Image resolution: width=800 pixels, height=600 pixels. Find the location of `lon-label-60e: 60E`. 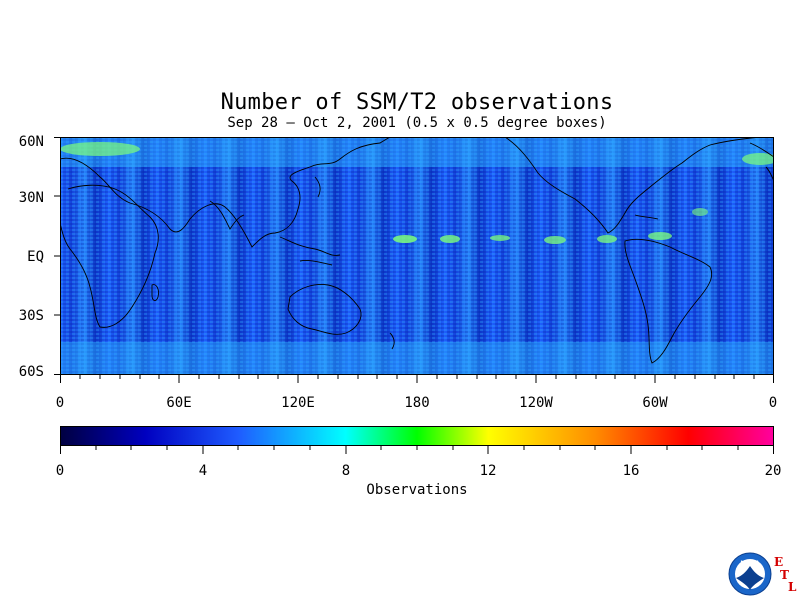

lon-label-60e: 60E is located at coordinates (179, 403).